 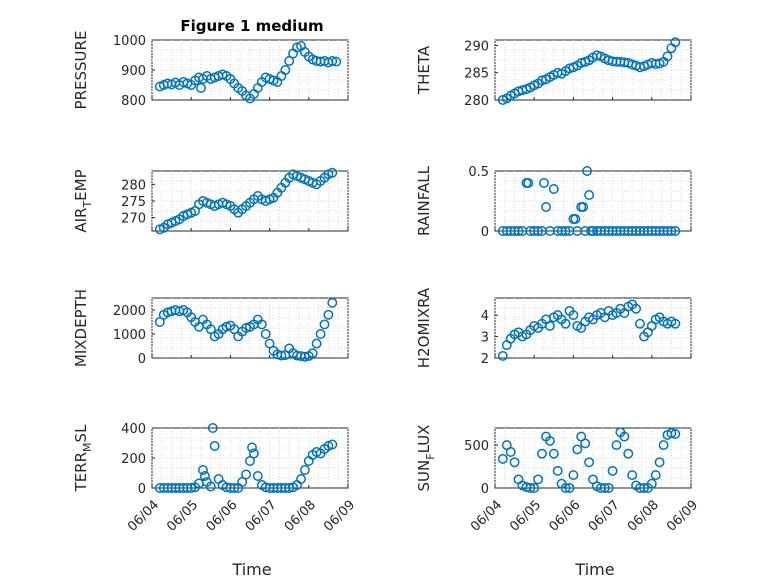 What do you see at coordinates (129, 311) in the screenshot?
I see `y-tick-label: 2000` at bounding box center [129, 311].